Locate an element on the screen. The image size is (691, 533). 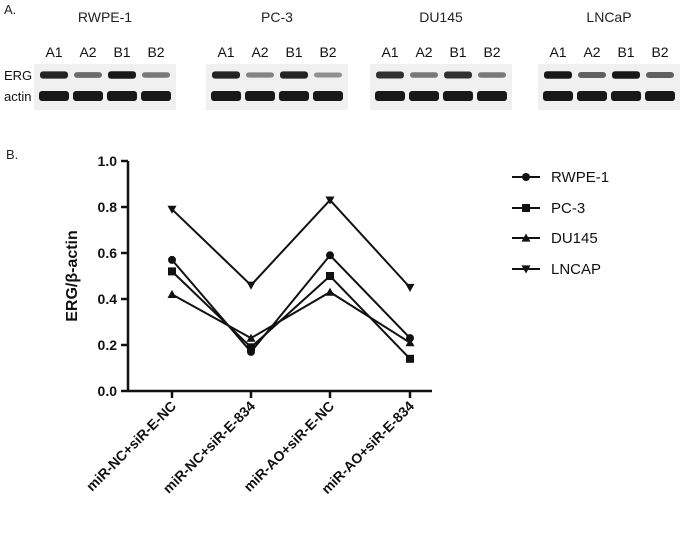
legend: RWPE-1 PC-3 DU145 LNCAP is located at coordinates (560, 223).